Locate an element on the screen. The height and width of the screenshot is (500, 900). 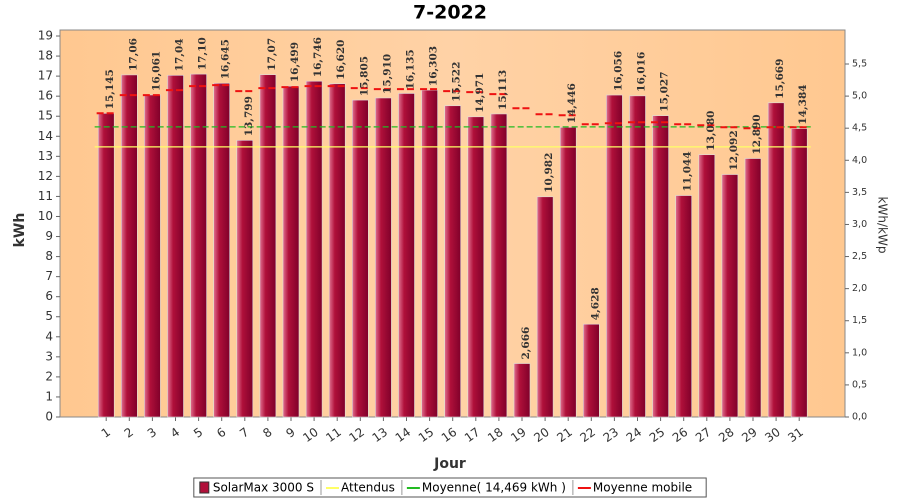
value-label: 16,016 is located at coordinates (642, 72).